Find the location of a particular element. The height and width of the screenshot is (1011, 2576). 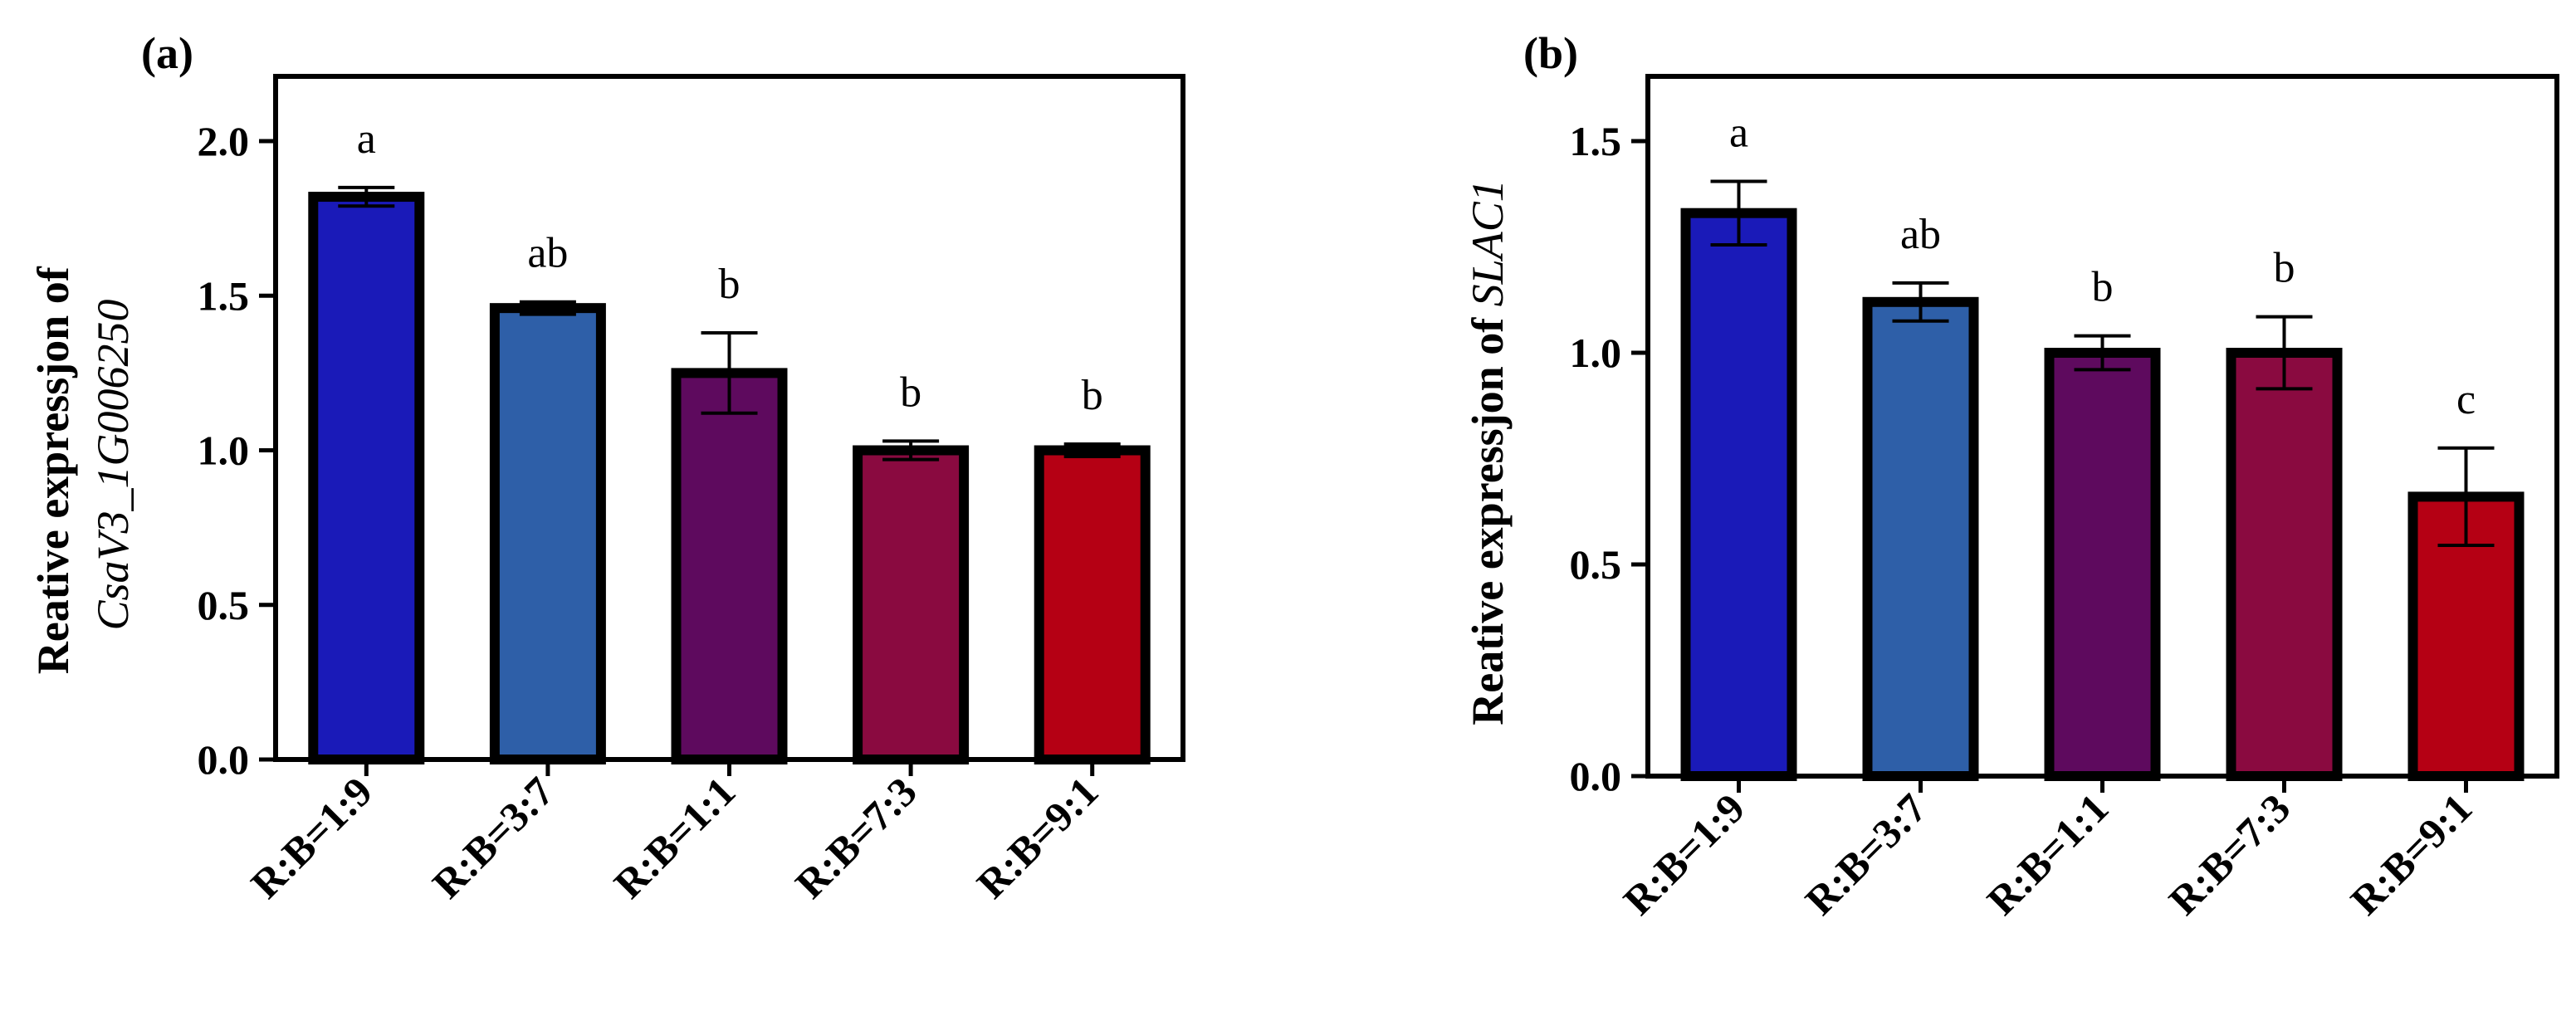

panel-b-ylabel-gene: SLAC1 is located at coordinates (1488, 243).